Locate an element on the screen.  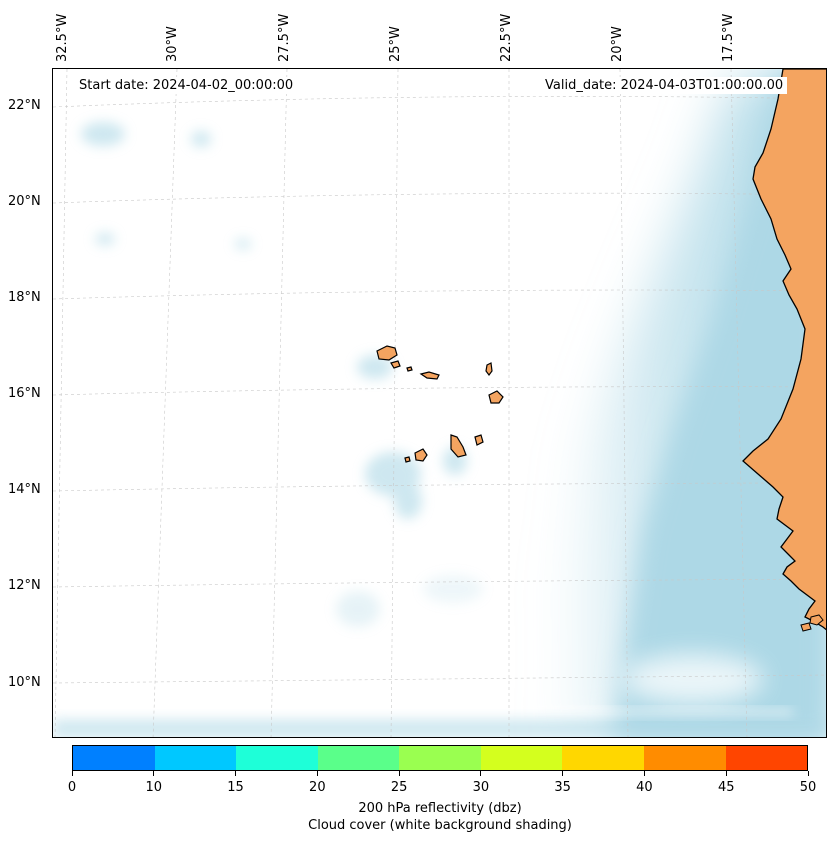
lat-label: 14°N is located at coordinates (24, 489).